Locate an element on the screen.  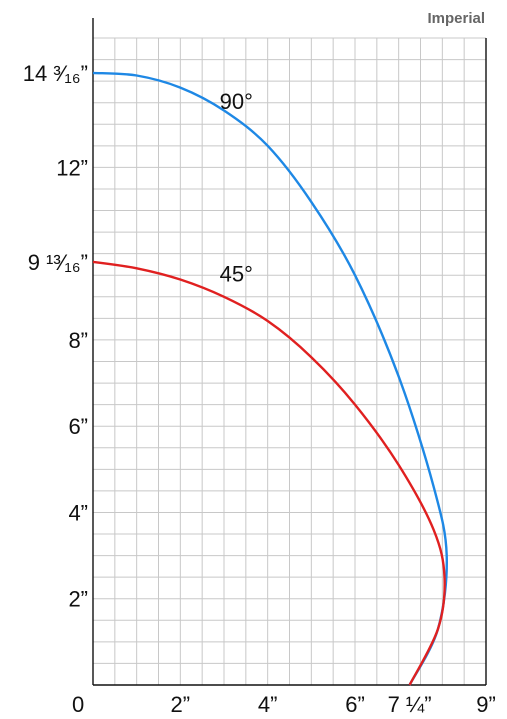
x-tick-label: 7 ¼” is located at coordinates (410, 704).